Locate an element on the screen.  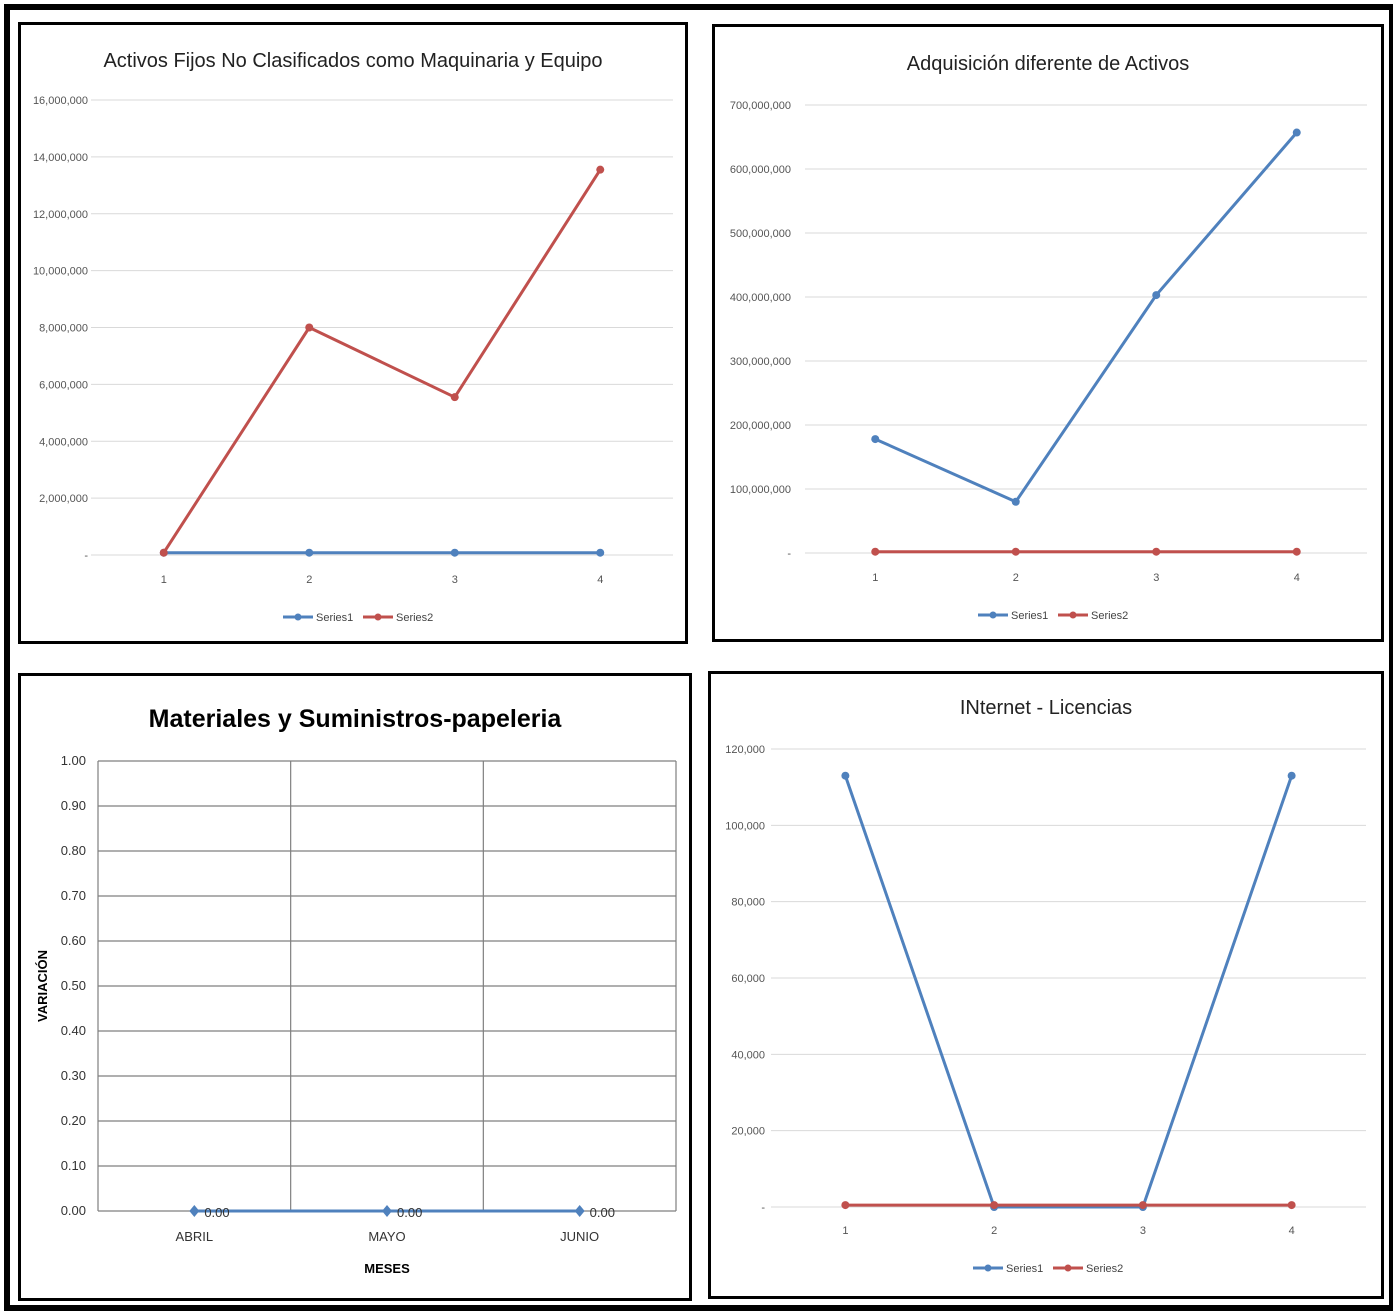
y-tick-label: 8,000,000 is located at coordinates (63, 329).